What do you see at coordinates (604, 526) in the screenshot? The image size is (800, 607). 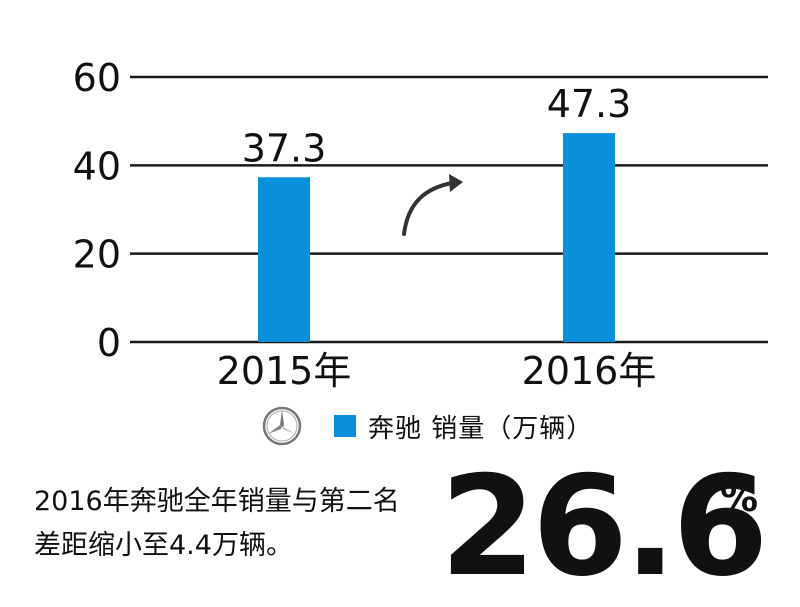 I see `growth-stat: 26.6` at bounding box center [604, 526].